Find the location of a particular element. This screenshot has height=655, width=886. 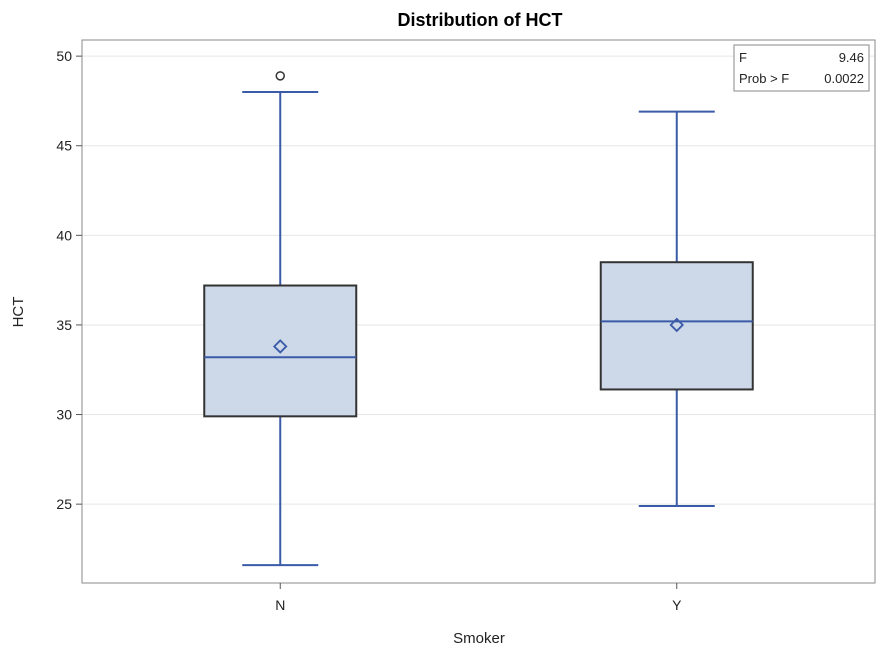

outlier-point is located at coordinates (280, 76).